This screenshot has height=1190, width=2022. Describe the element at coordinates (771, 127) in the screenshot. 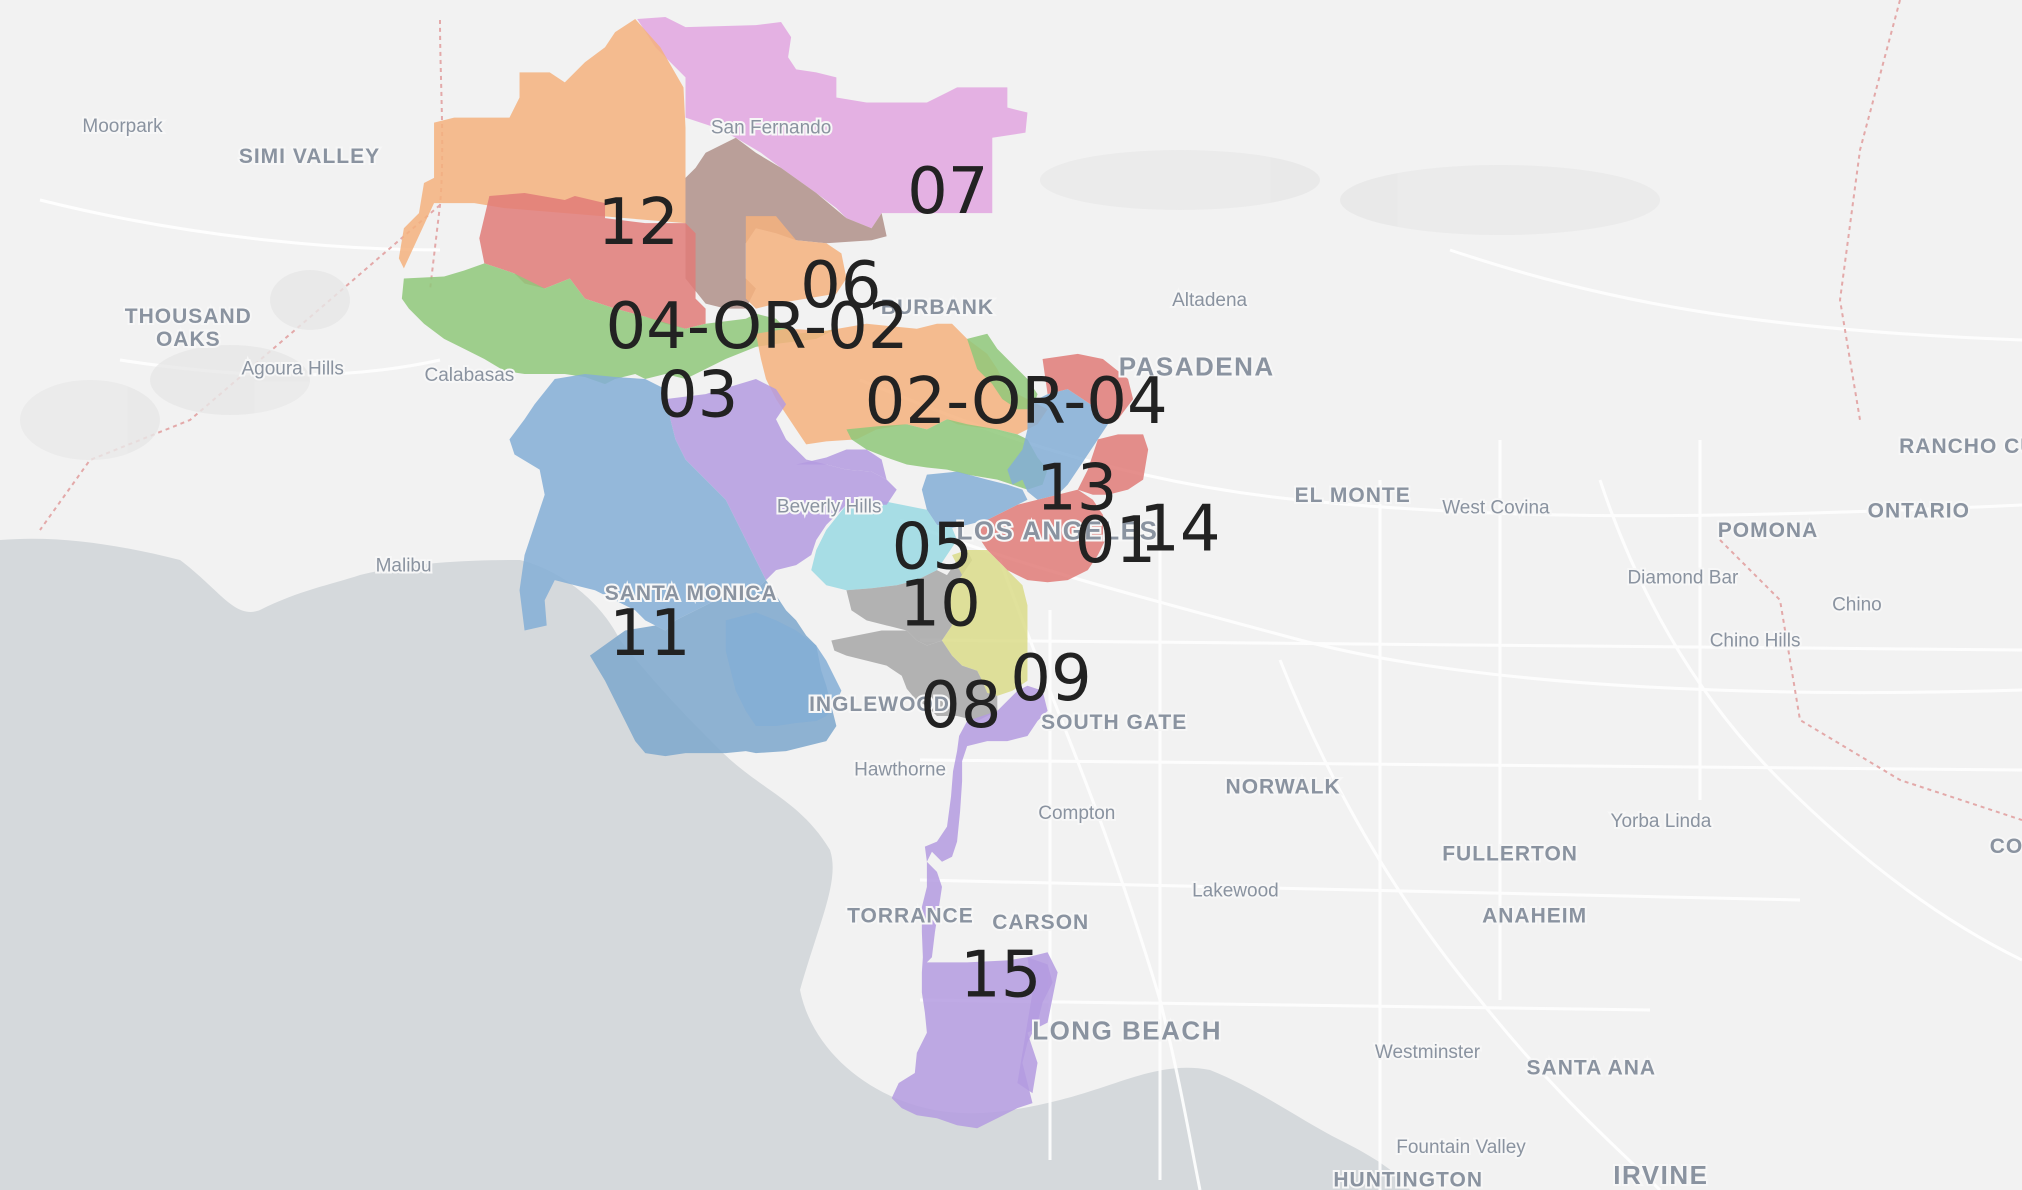

I see `place-label-san-fernando: San Fernando` at that location.